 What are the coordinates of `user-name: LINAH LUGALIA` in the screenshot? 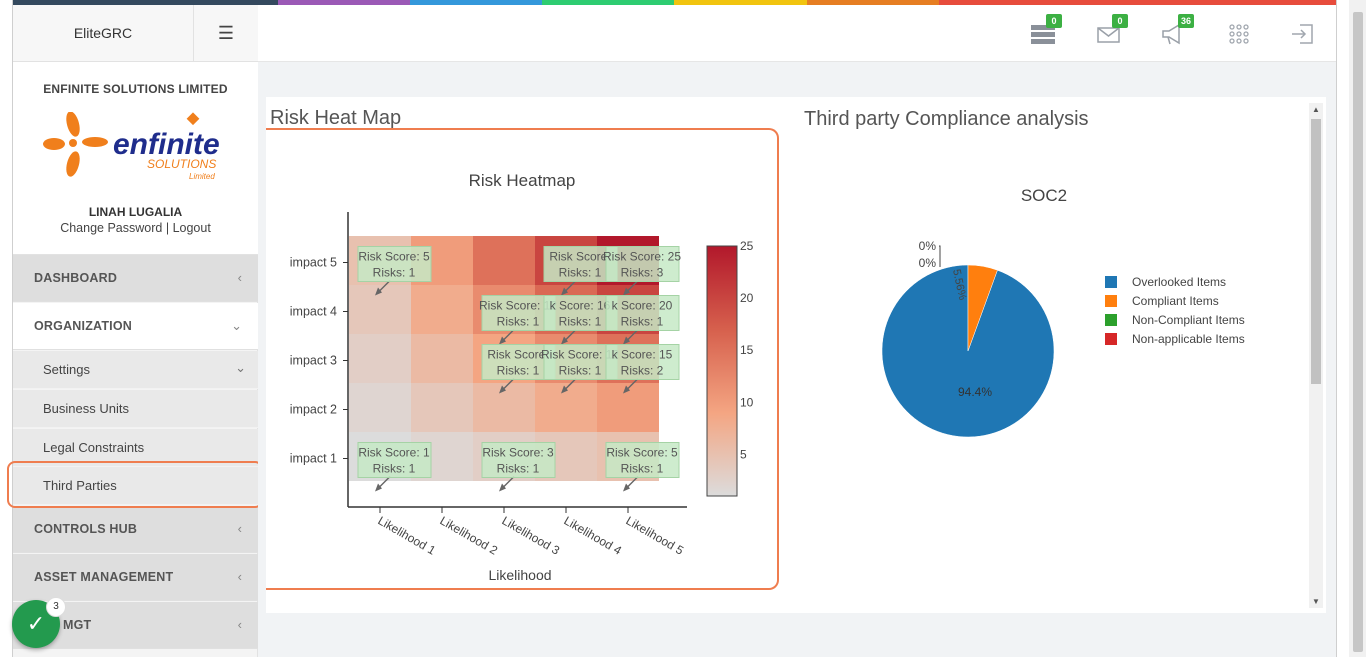 It's located at (135, 212).